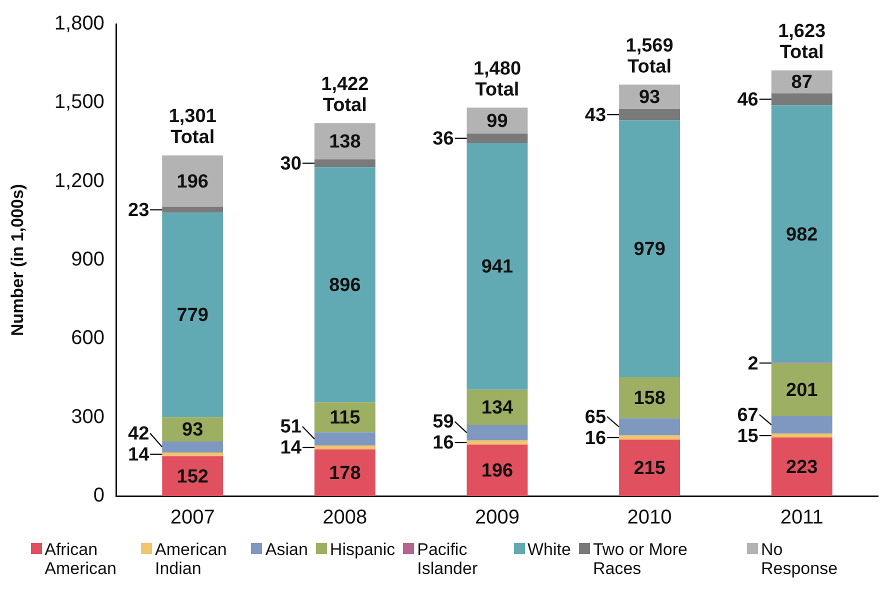 The image size is (880, 598). I want to click on data-label: 42, so click(139, 434).